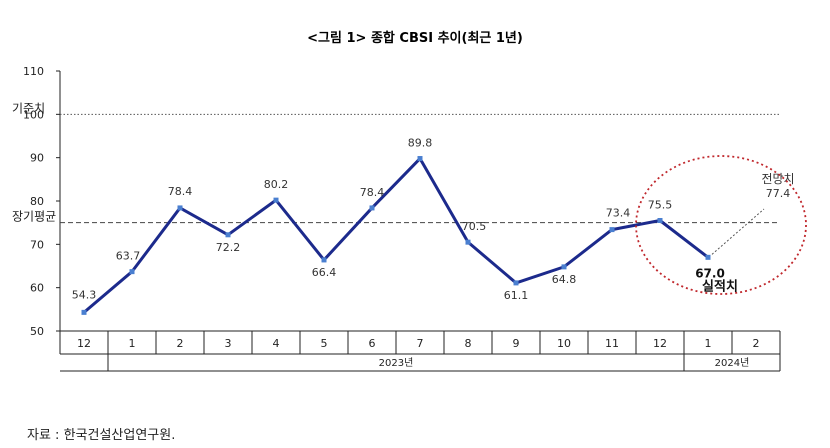  I want to click on actual-label: 실적치, so click(720, 286).